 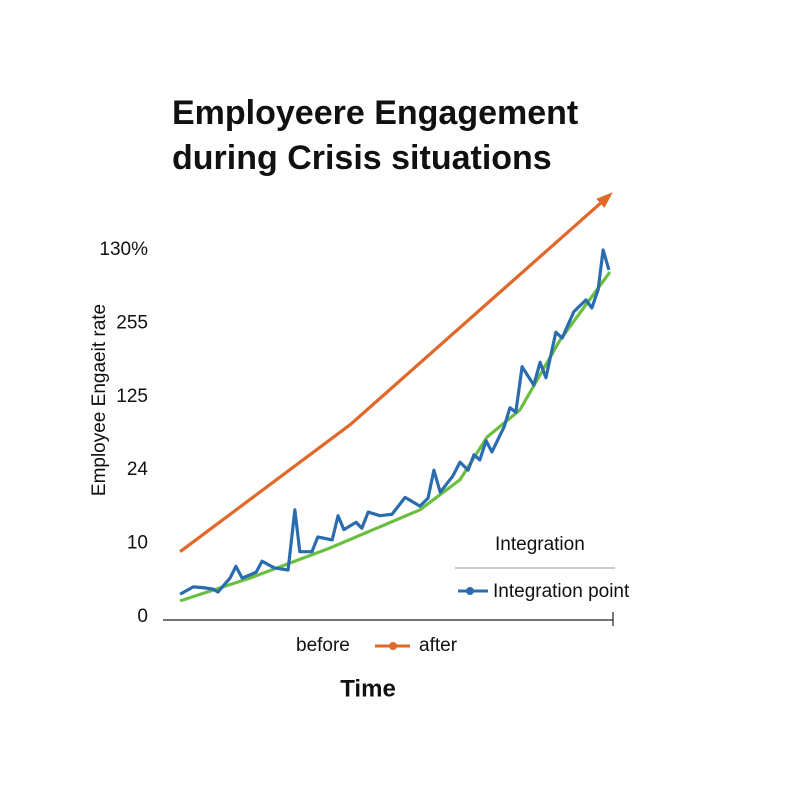 What do you see at coordinates (368, 688) in the screenshot?
I see `x-axis-title: Time` at bounding box center [368, 688].